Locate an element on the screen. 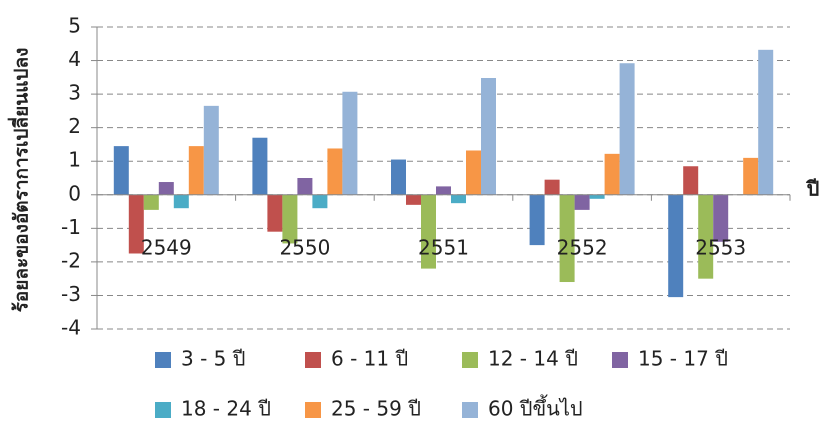 This screenshot has height=423, width=825. x-tick-label: 2551 is located at coordinates (443, 248).